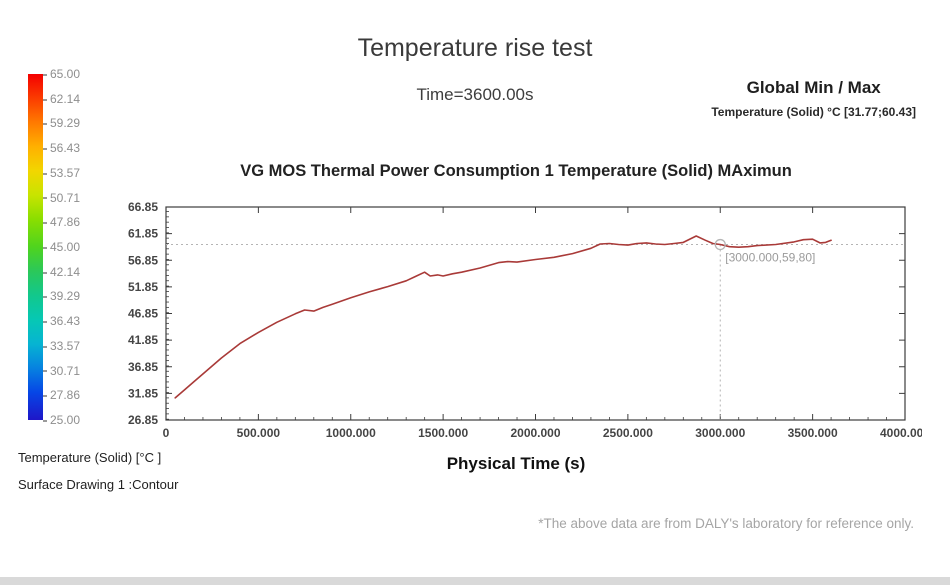 This screenshot has width=950, height=585. I want to click on page-title: Temperature rise test, so click(475, 48).